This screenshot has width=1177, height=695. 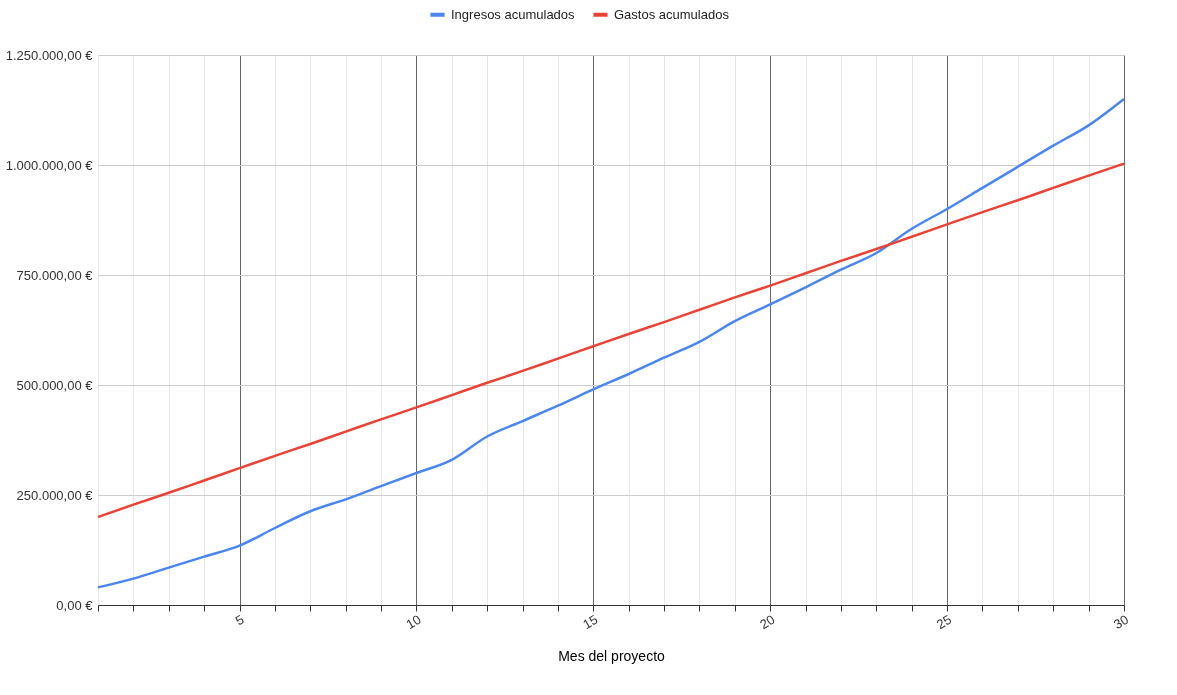 I want to click on y-tick-label: 500.000,00 €, so click(x=55, y=385).